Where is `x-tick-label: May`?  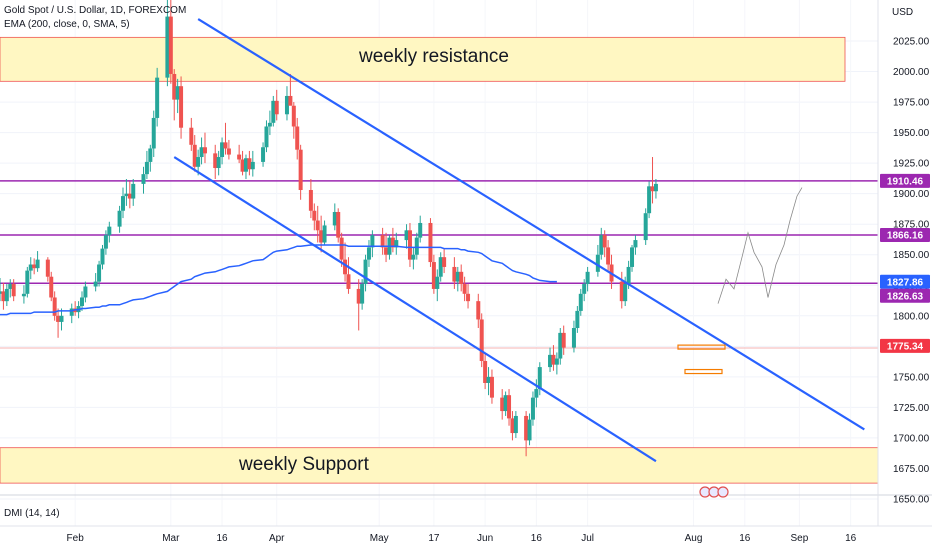
x-tick-label: May is located at coordinates (379, 538).